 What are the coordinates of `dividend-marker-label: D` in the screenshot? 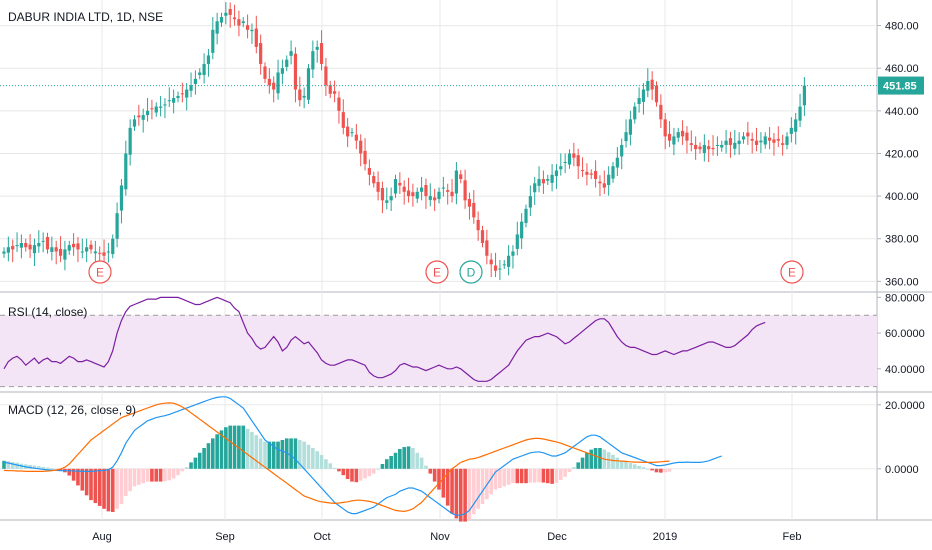 It's located at (471, 273).